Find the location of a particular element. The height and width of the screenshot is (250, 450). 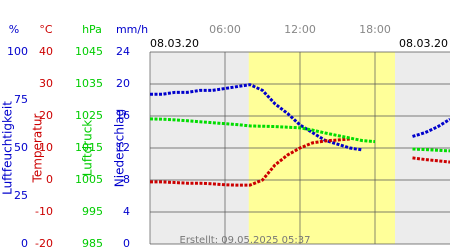

y-tick-label: -10 is located at coordinates (44, 211).